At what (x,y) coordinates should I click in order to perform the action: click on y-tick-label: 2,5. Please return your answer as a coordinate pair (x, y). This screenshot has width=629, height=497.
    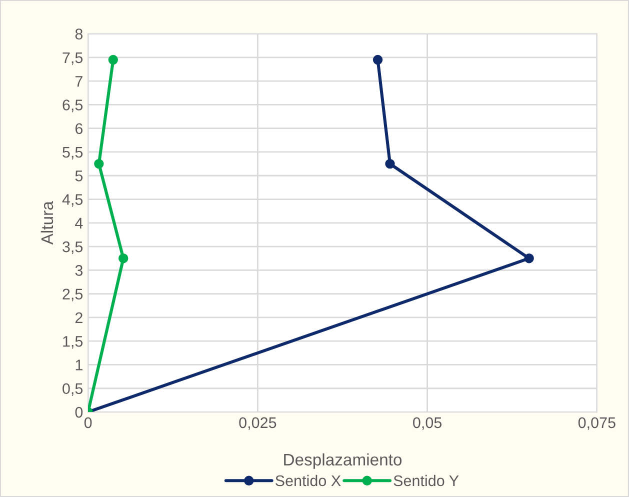
    Looking at the image, I should click on (72, 295).